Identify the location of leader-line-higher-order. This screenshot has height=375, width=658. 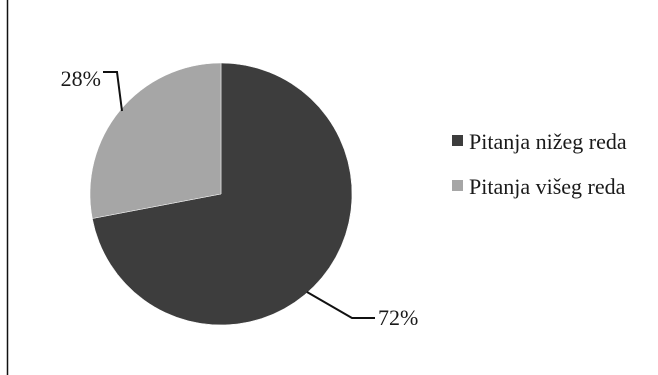
(113, 91).